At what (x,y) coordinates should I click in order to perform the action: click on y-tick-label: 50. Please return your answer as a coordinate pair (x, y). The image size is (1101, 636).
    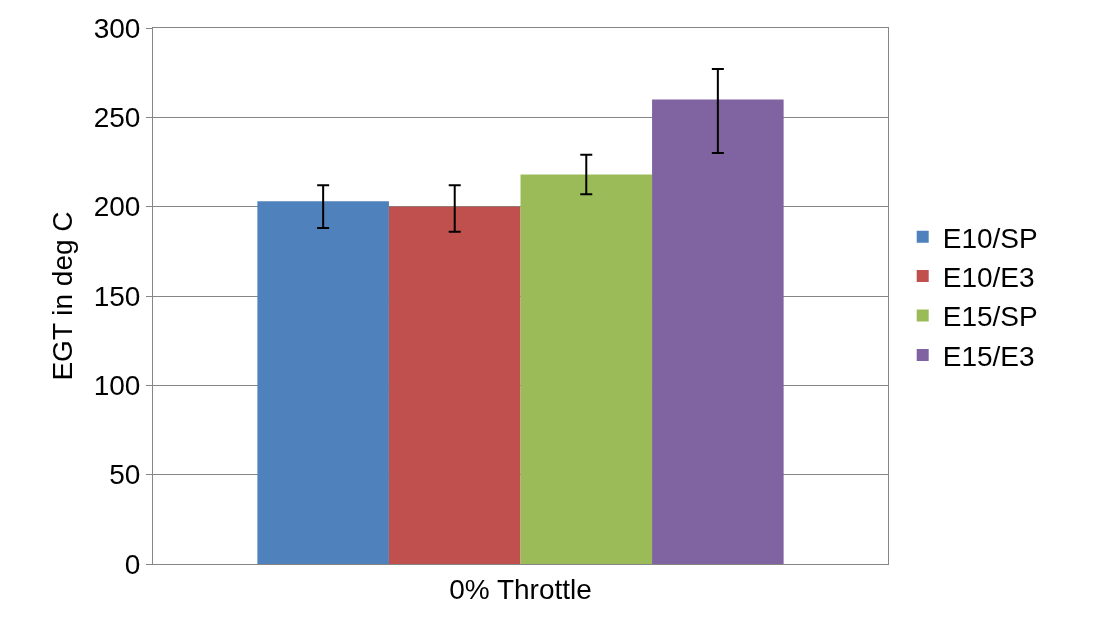
    Looking at the image, I should click on (125, 475).